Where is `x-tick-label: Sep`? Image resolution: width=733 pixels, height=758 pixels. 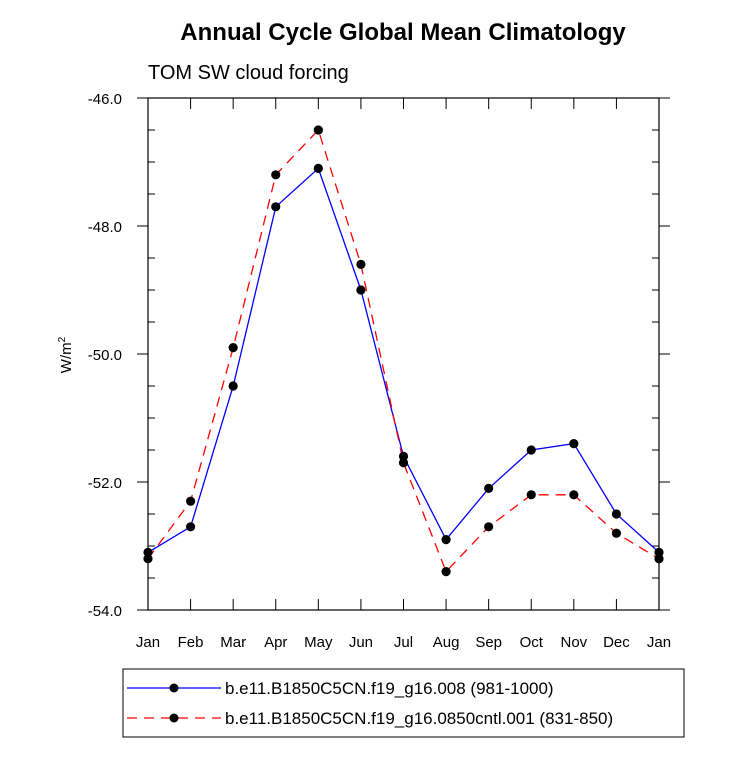
x-tick-label: Sep is located at coordinates (488, 642).